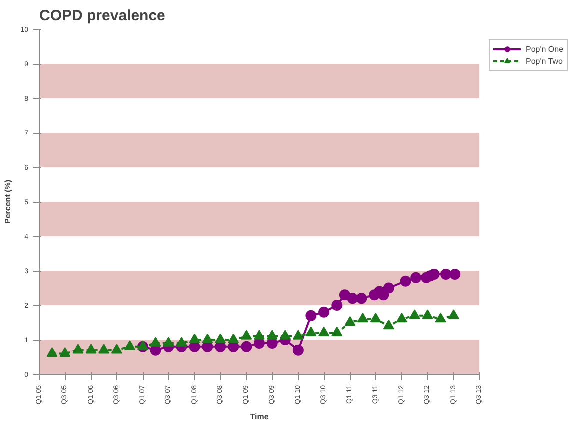 The image size is (586, 446). What do you see at coordinates (545, 49) in the screenshot?
I see `legend-label: Pop'n One` at bounding box center [545, 49].